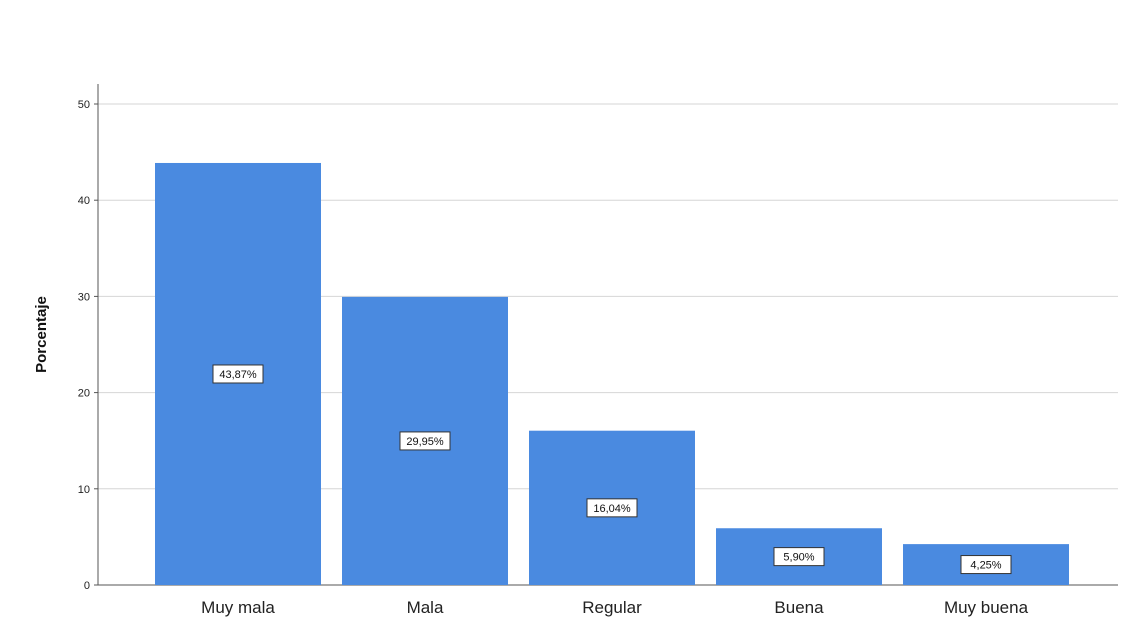 The image size is (1128, 632). I want to click on y-tick-label: 0, so click(87, 586).